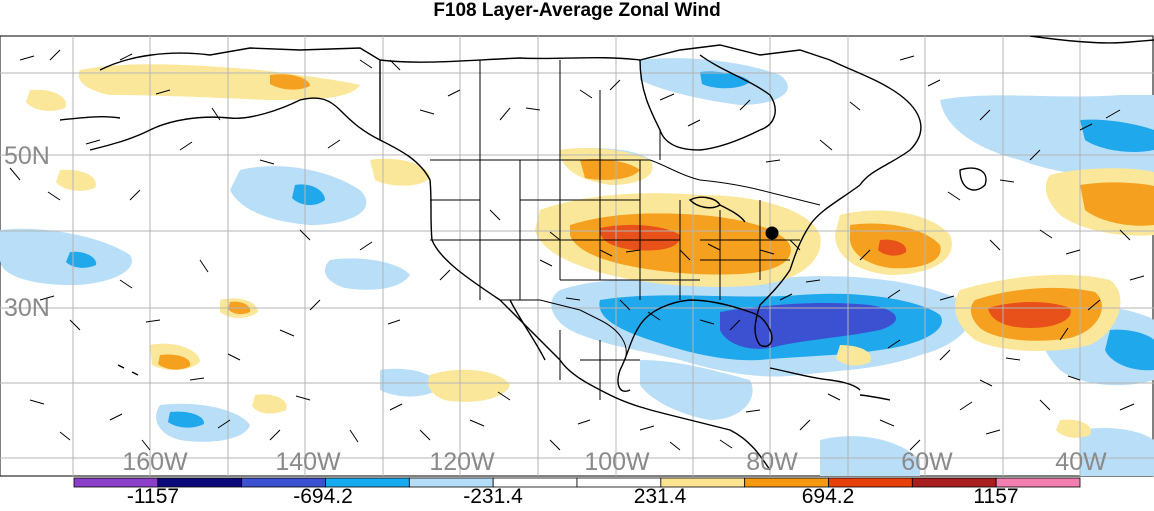 The image size is (1154, 511). I want to click on lon-label-60w: 60W, so click(927, 462).